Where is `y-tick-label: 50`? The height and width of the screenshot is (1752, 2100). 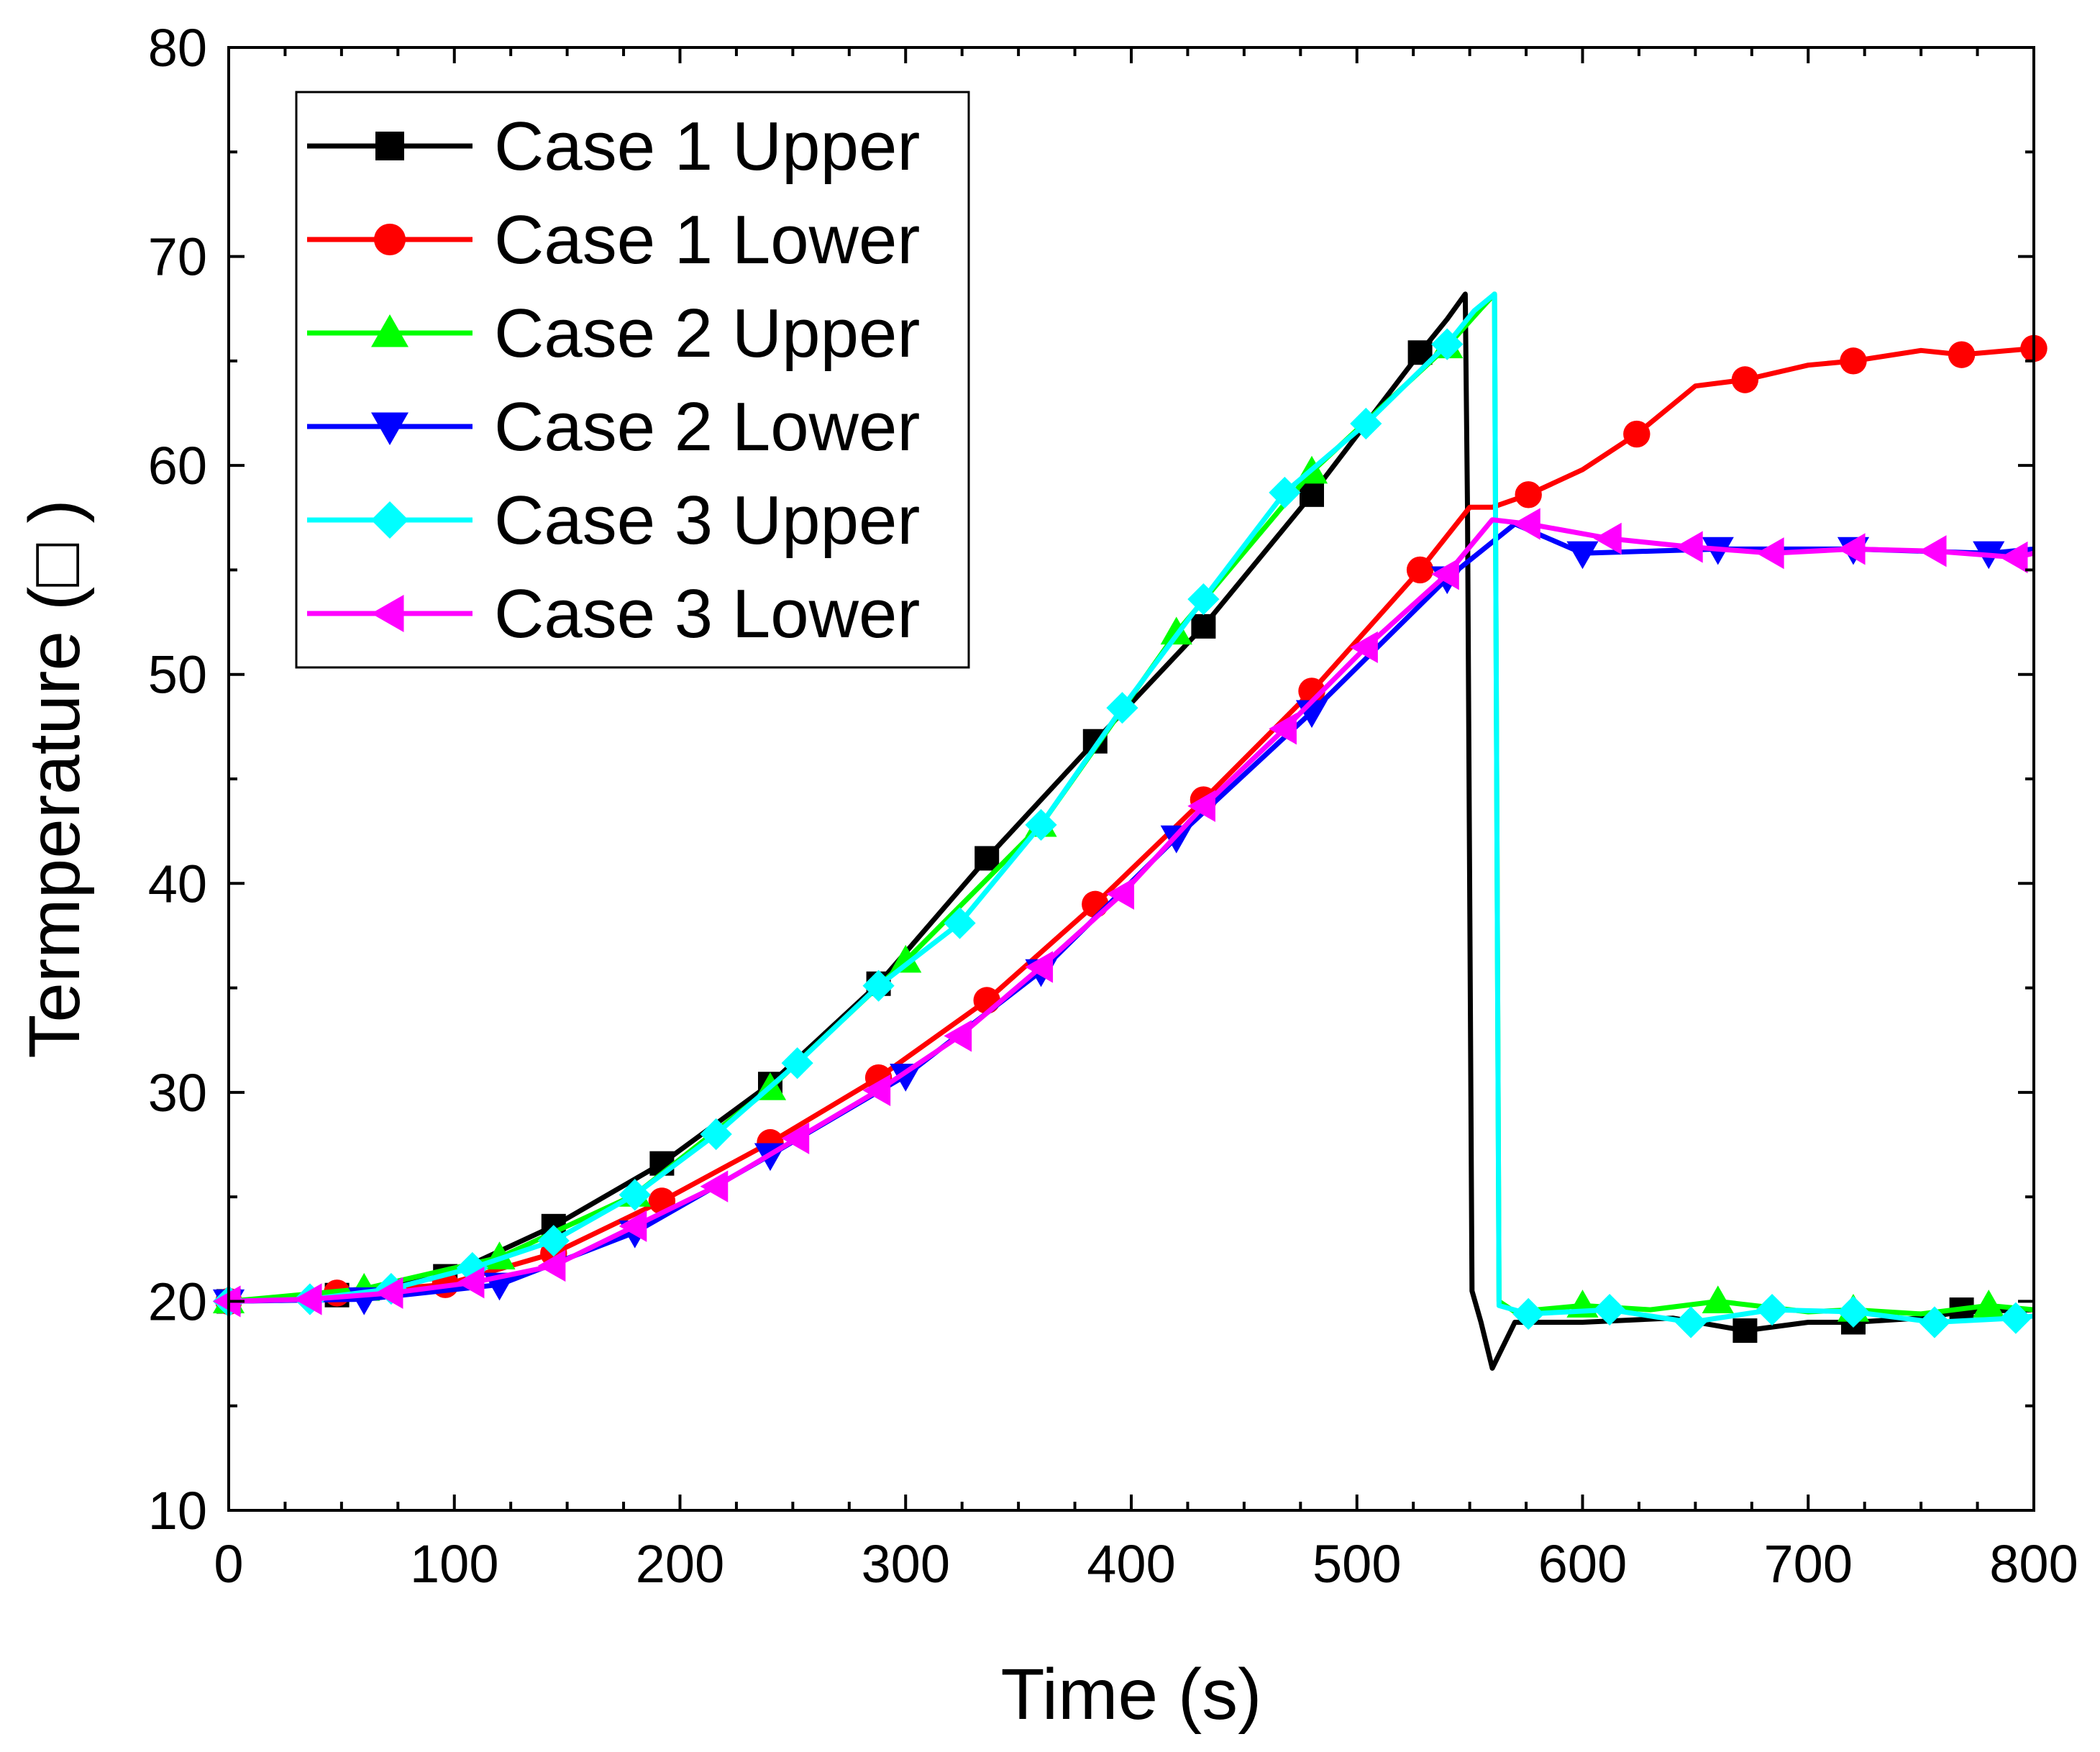
y-tick-label: 50 is located at coordinates (177, 675).